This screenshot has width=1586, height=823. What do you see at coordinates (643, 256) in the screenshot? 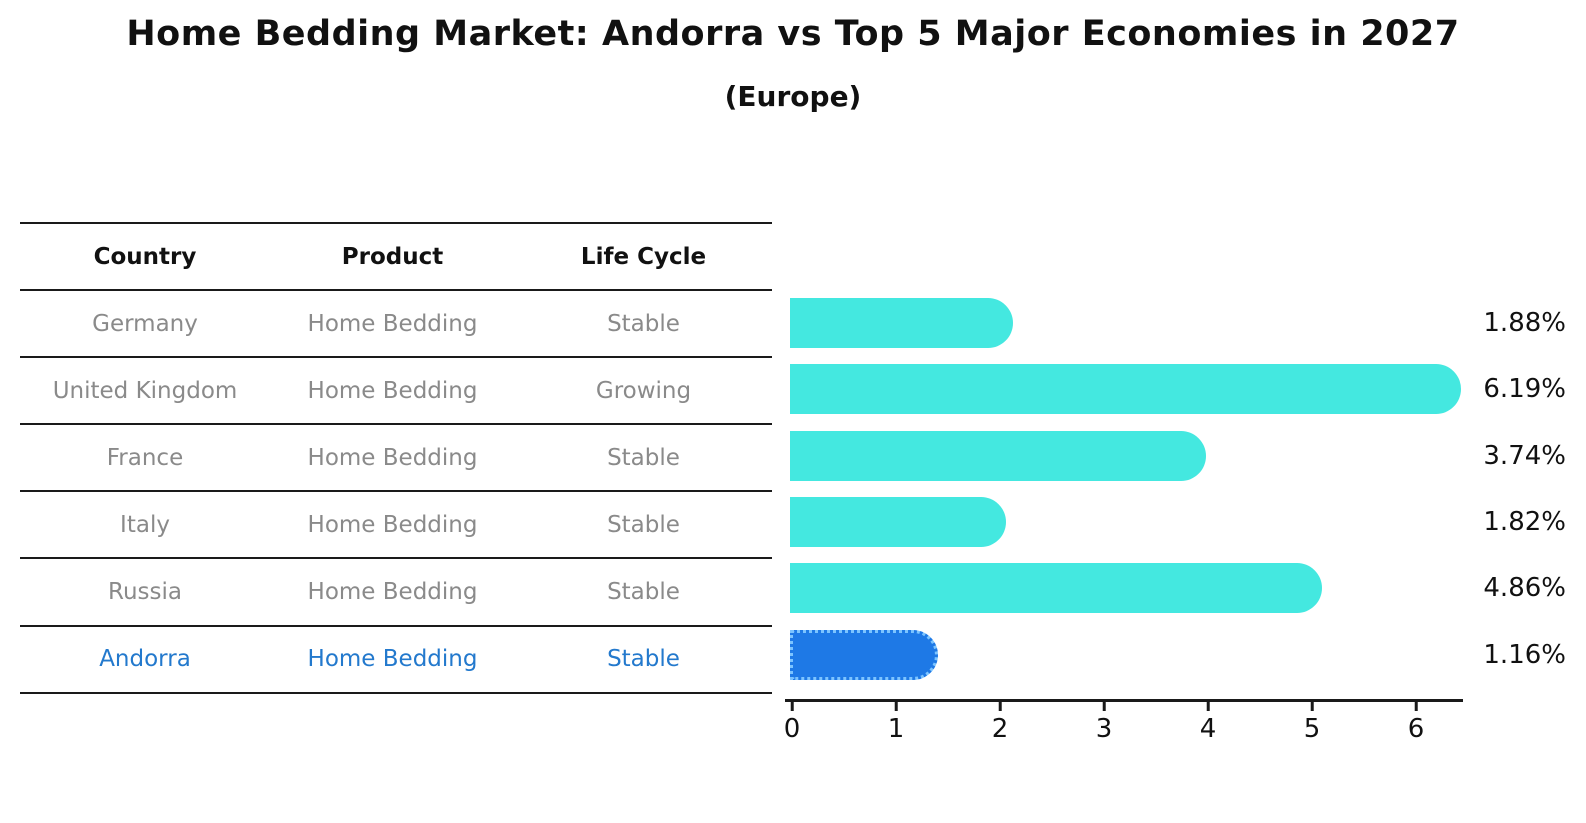
I see `column-header-life-cycle: Life Cycle` at bounding box center [643, 256].